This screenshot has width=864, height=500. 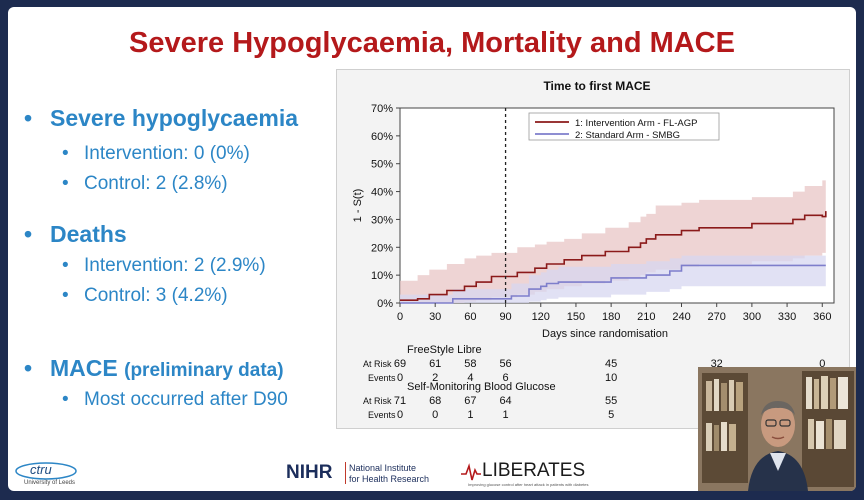 I want to click on events-value: 6, so click(x=505, y=378).